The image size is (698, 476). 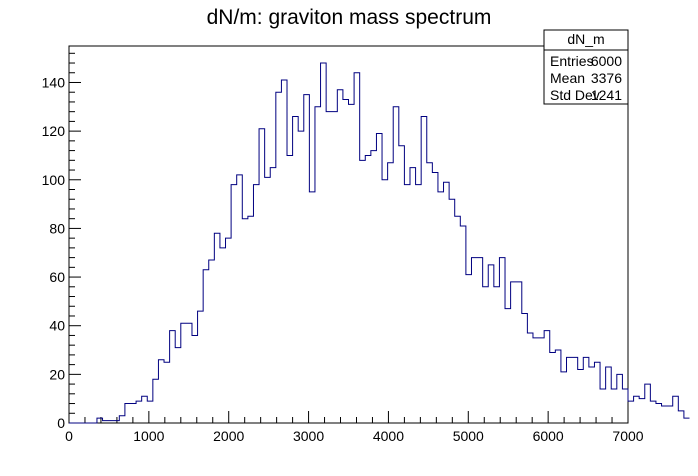 I want to click on stats-mean-label: Mean, so click(x=567, y=78).